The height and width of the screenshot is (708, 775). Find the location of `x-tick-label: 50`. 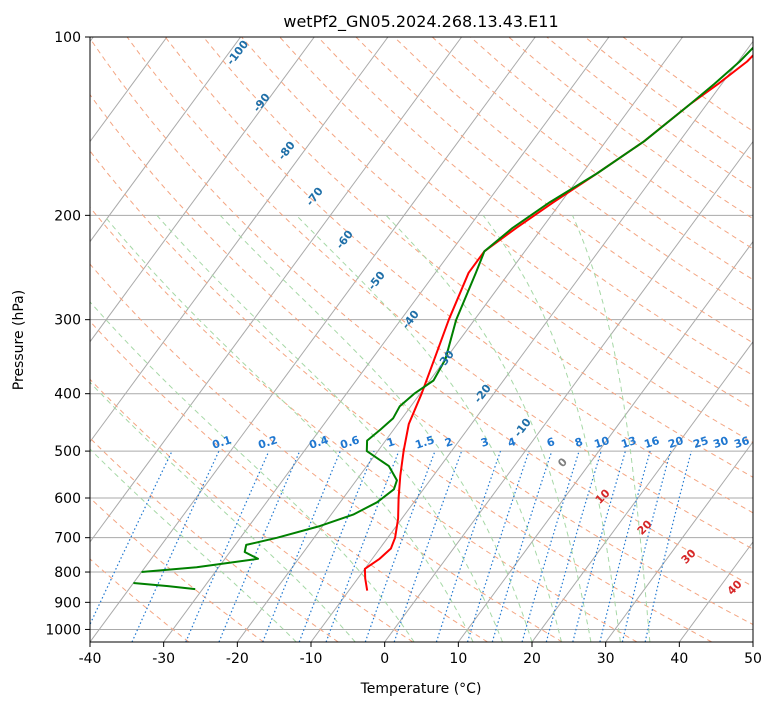

x-tick-label: 50 is located at coordinates (753, 659).